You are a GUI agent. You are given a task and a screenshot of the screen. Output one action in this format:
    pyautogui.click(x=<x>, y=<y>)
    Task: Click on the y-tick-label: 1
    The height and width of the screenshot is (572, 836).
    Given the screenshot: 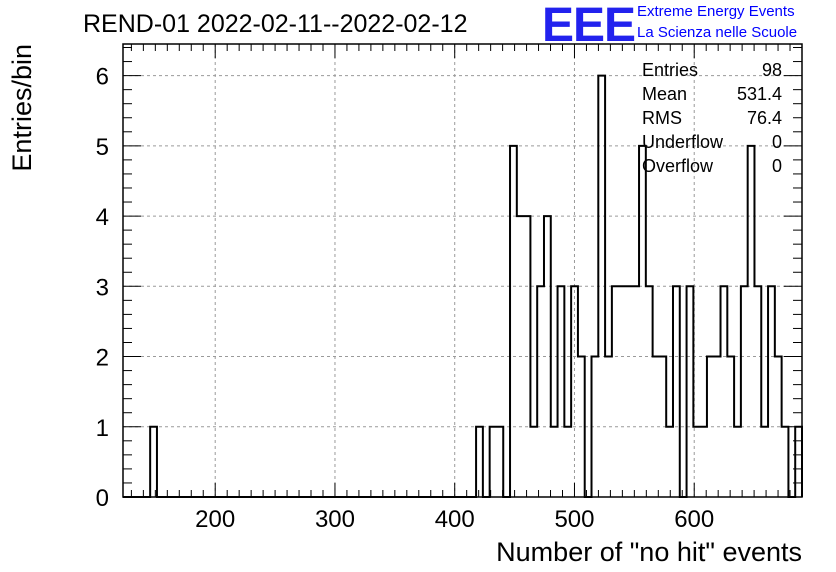 What is the action you would take?
    pyautogui.click(x=102, y=428)
    